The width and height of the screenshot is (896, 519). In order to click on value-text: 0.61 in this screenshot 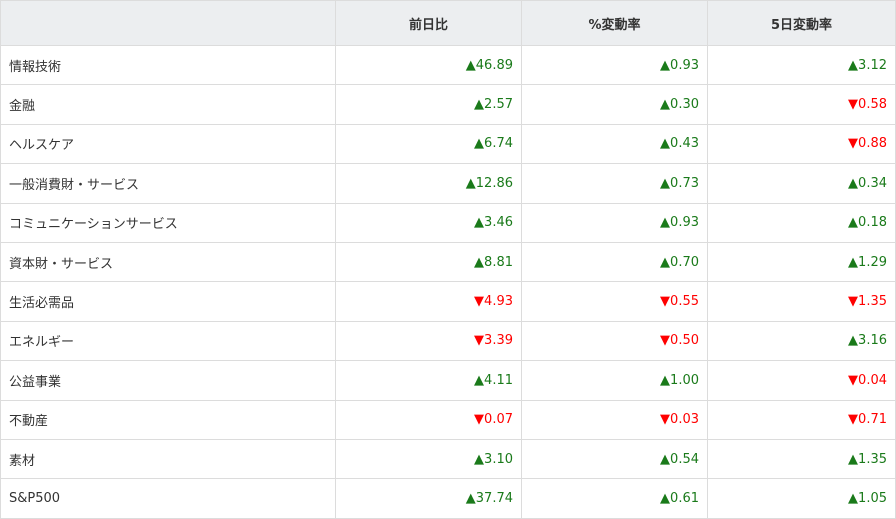, I will do `click(684, 498)`.